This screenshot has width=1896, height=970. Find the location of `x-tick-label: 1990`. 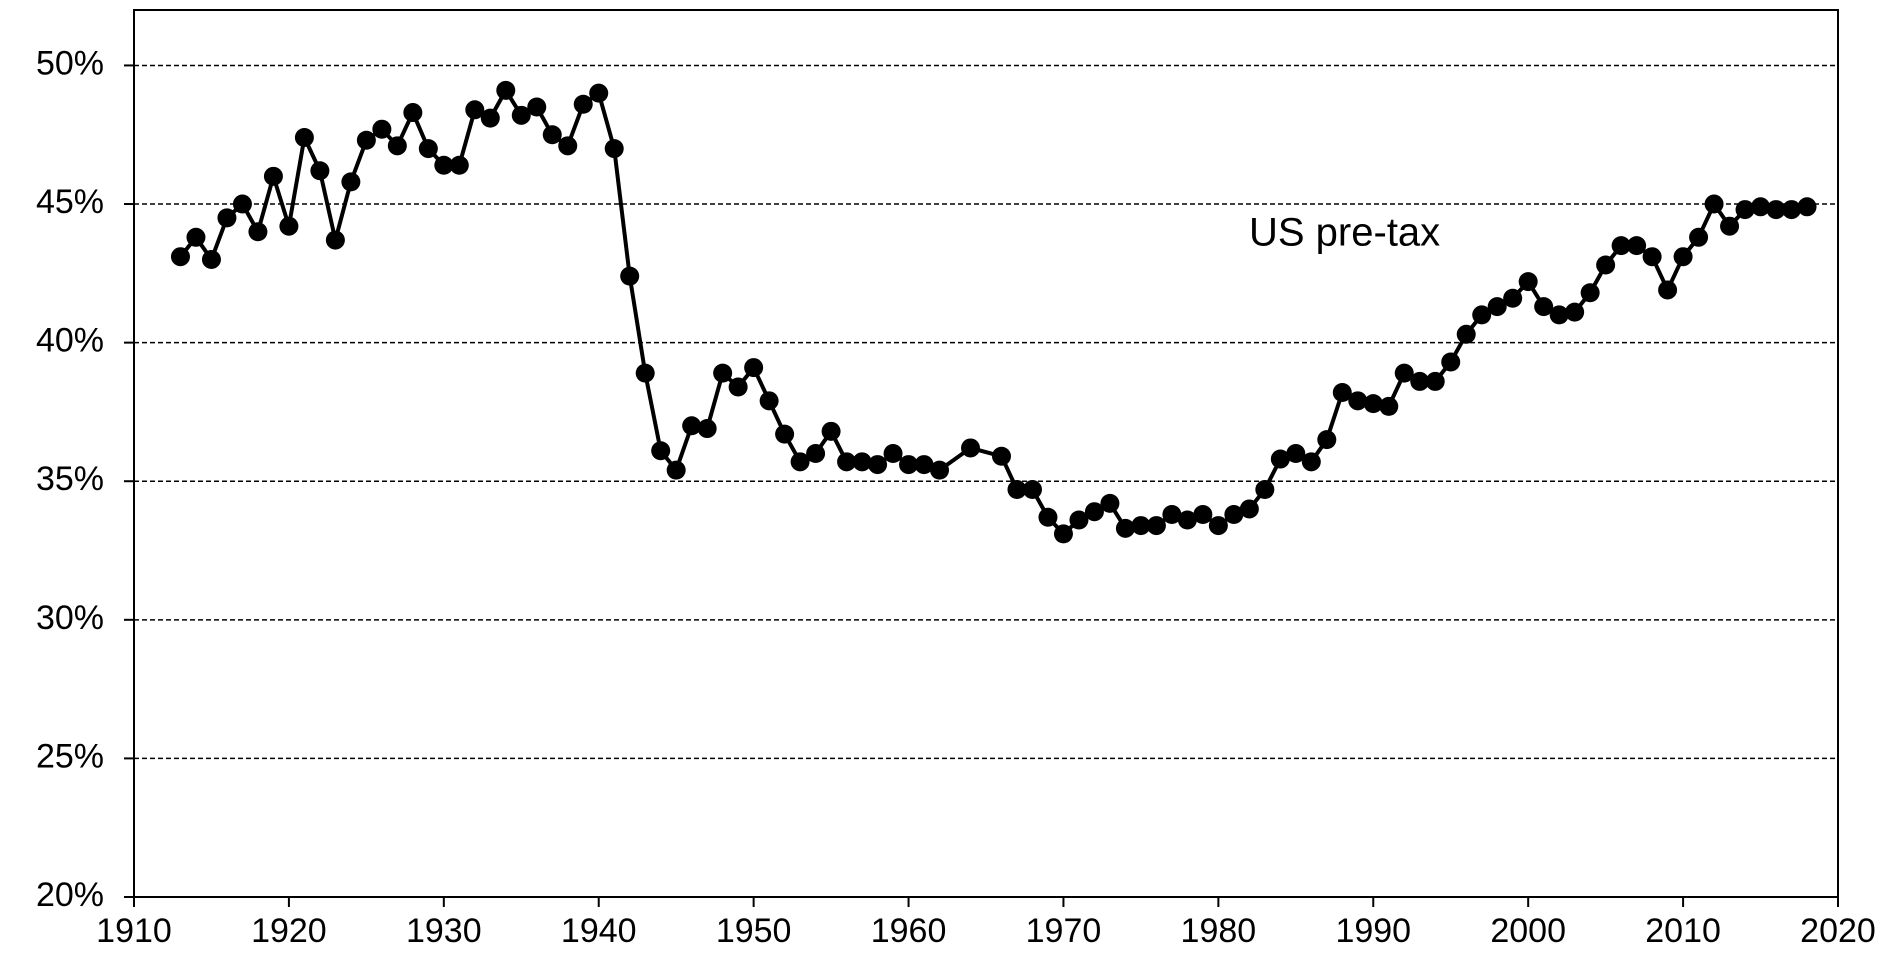

x-tick-label: 1990 is located at coordinates (1373, 931).